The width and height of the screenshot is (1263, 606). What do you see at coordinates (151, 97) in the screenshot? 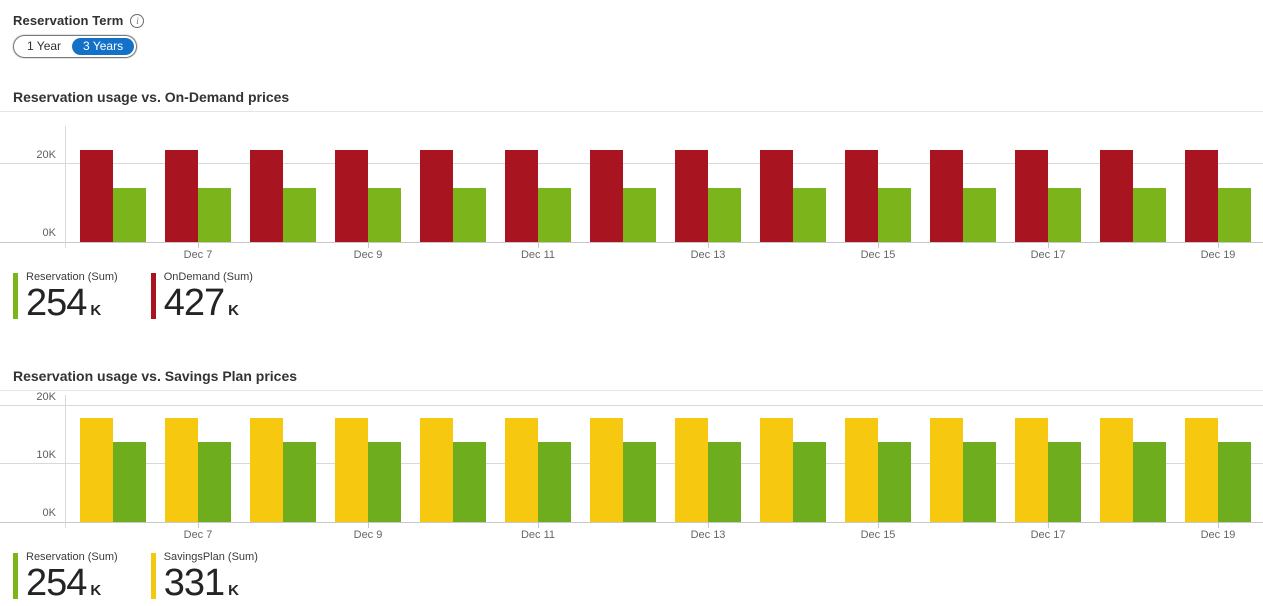
I see `chart-title-ondemand: Reservation usage vs. On-Demand prices` at bounding box center [151, 97].